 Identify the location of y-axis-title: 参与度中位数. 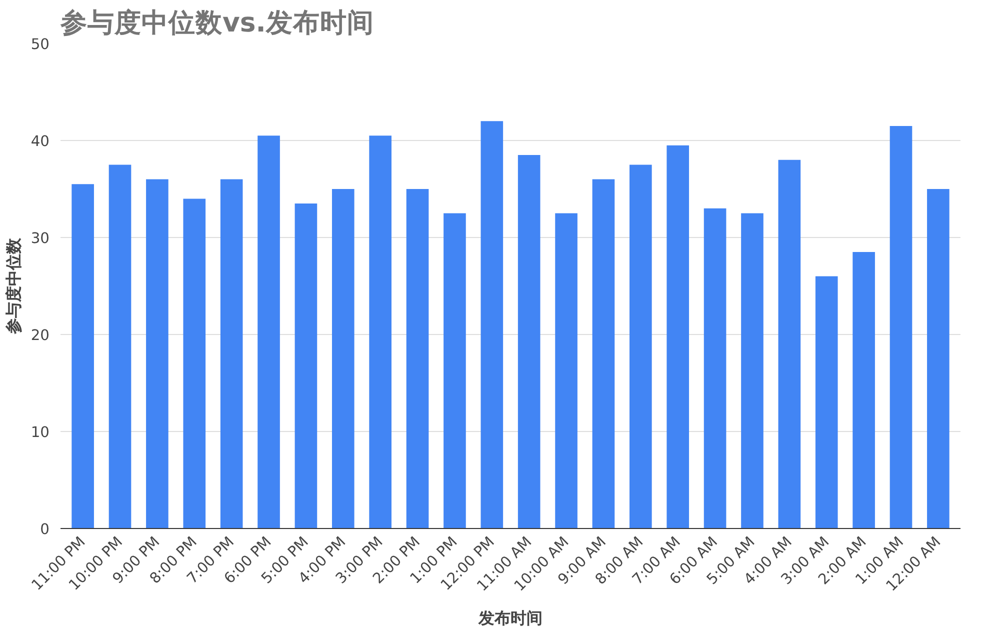
(13, 286).